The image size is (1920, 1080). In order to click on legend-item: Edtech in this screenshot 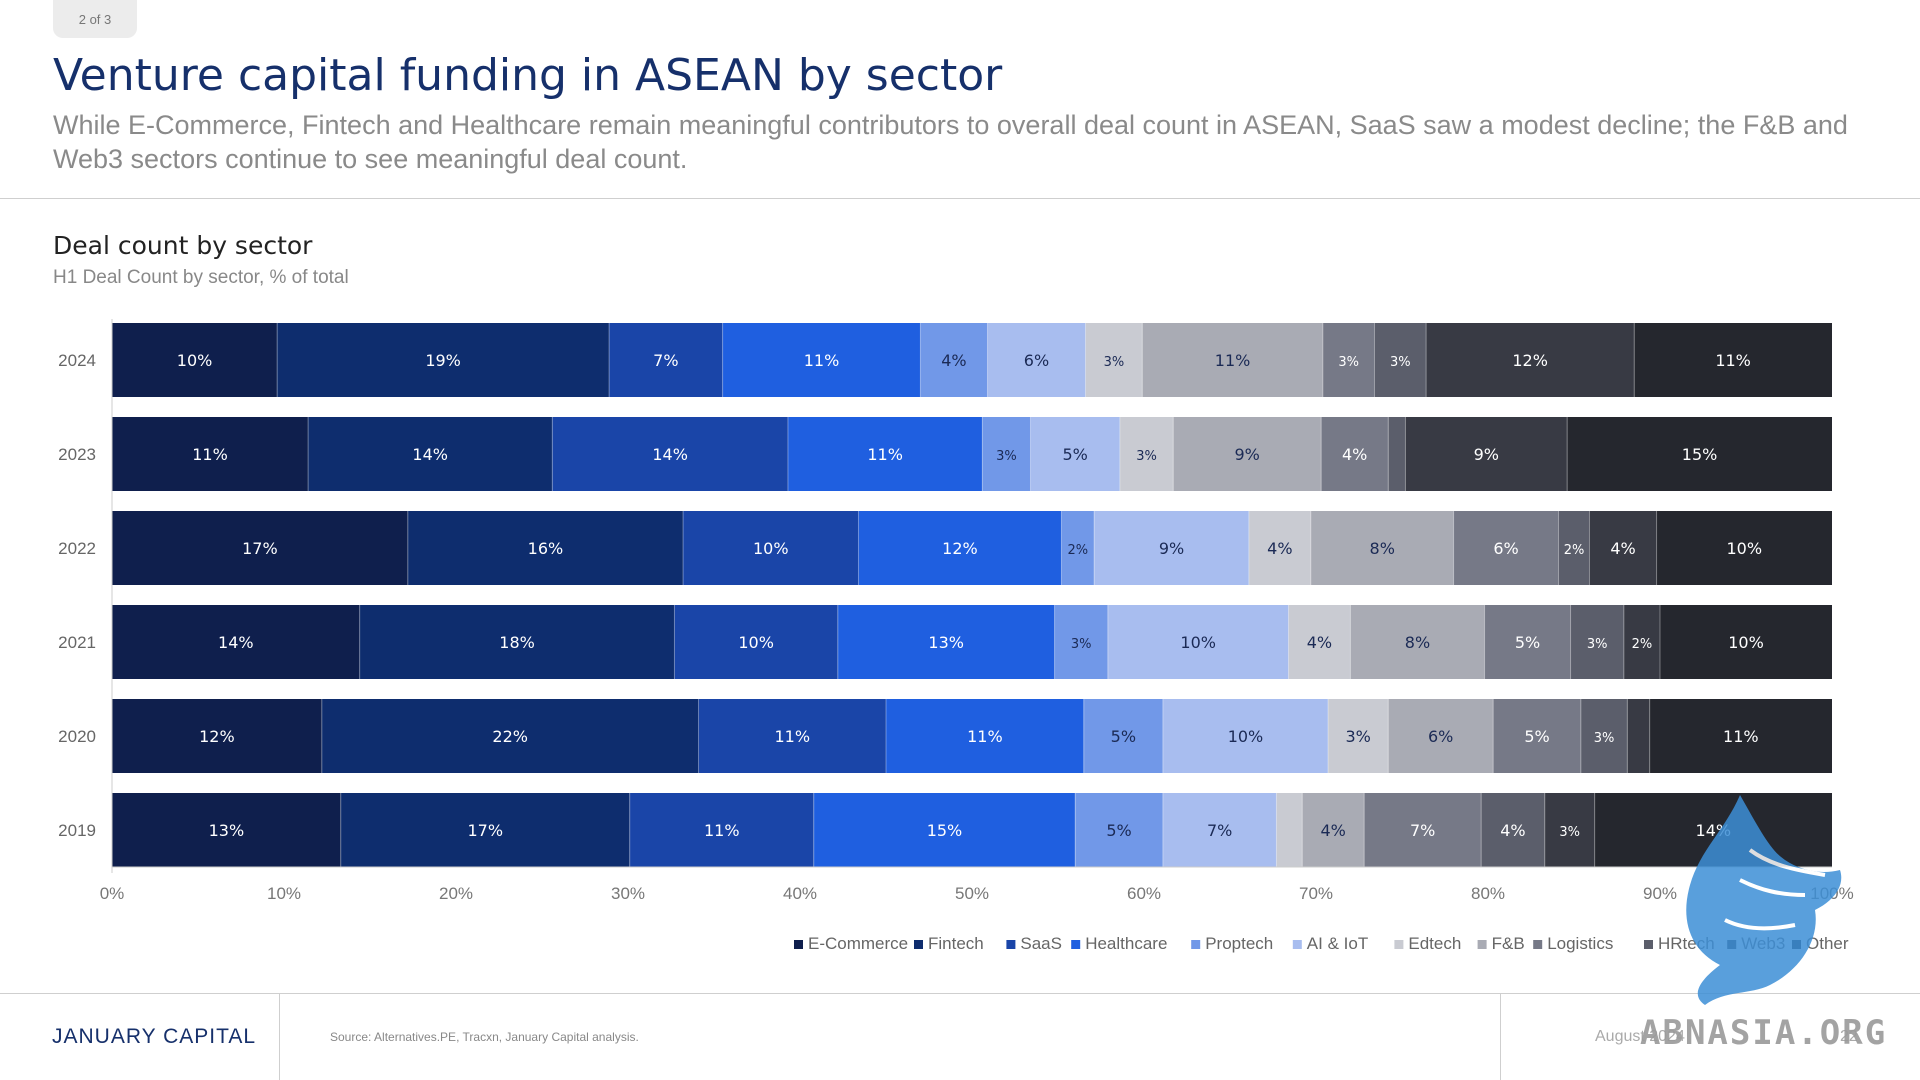, I will do `click(1427, 943)`.